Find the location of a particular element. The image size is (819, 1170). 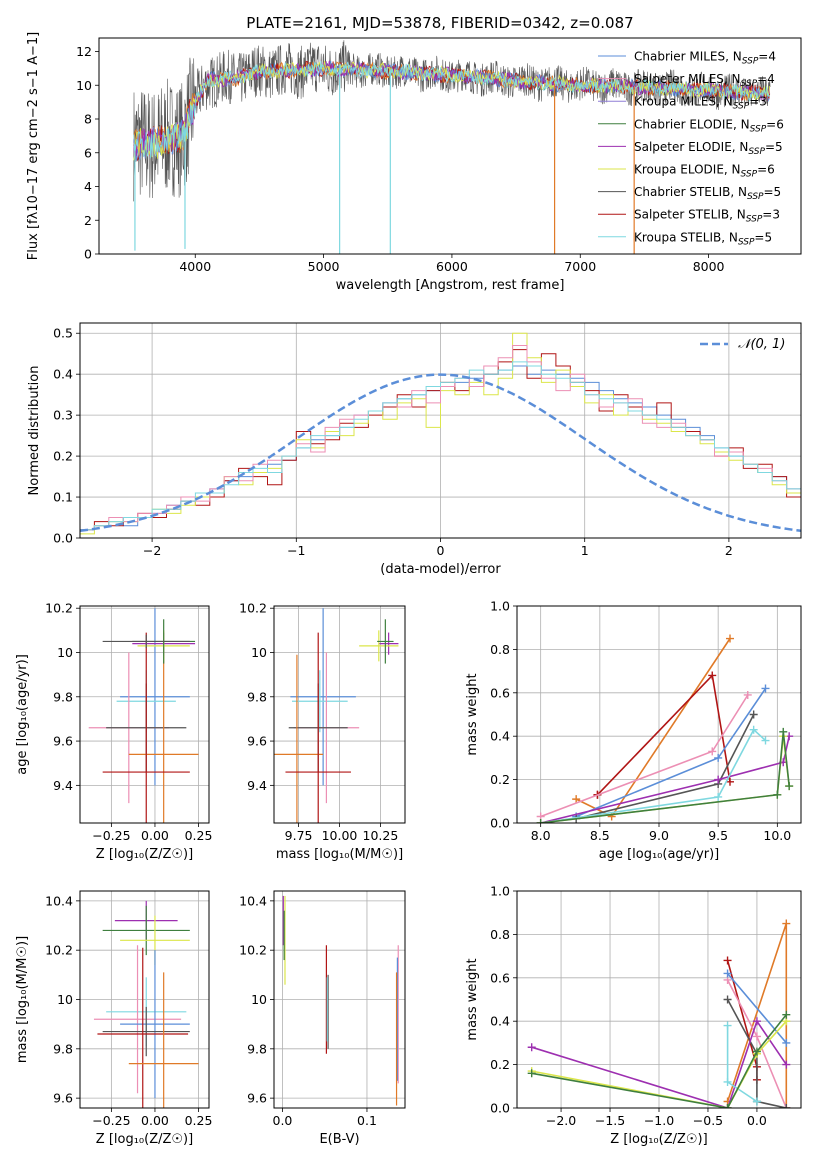

x-tick-label: 7000 is located at coordinates (580, 266).